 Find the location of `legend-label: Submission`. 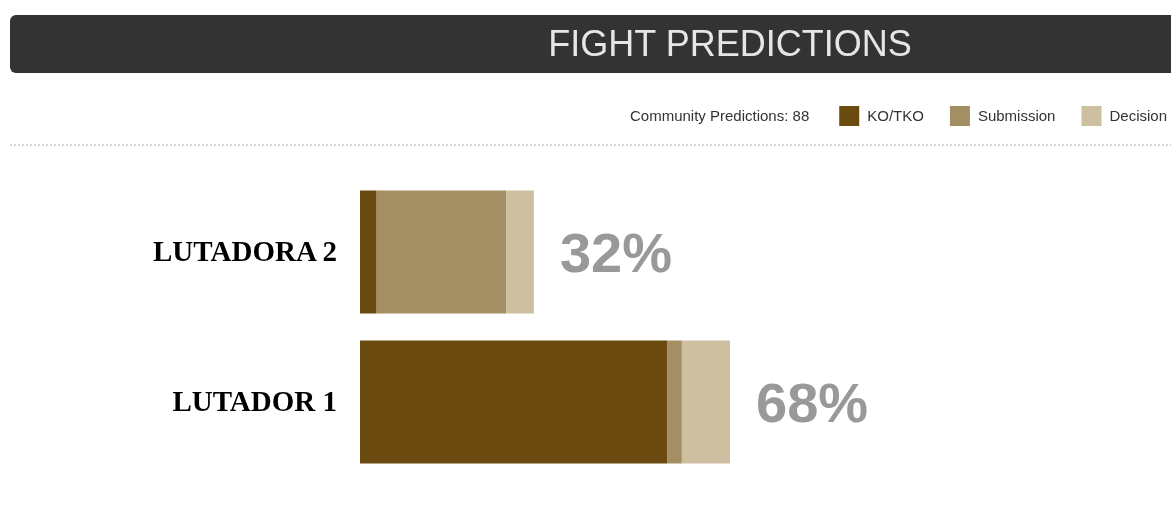

legend-label: Submission is located at coordinates (1016, 115).